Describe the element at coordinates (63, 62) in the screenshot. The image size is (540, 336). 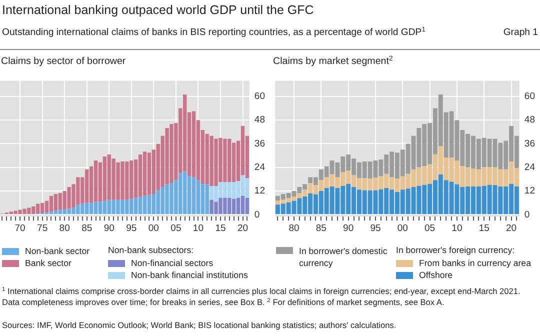
I see `chart-title: Claims by sector of borrower` at that location.